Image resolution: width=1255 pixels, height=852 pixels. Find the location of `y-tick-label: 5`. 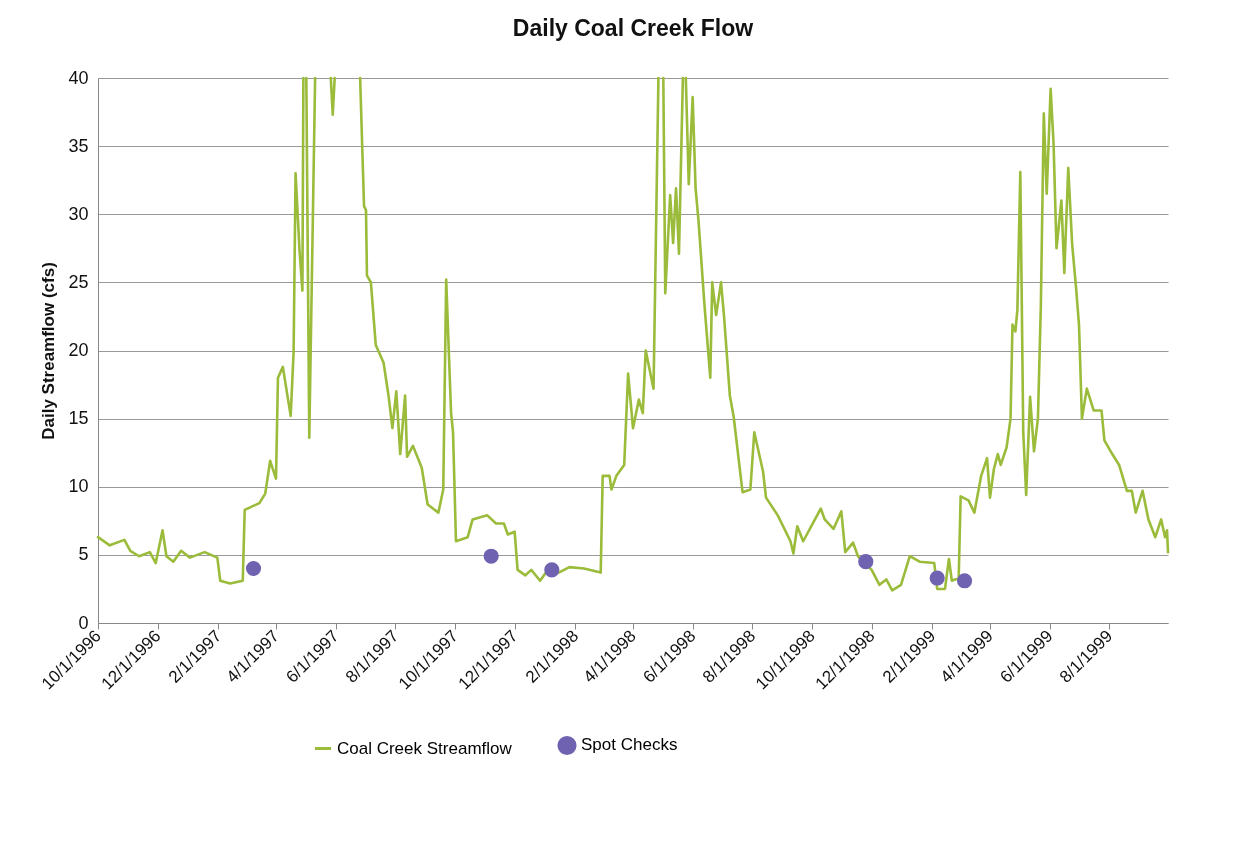

y-tick-label: 5 is located at coordinates (83, 554).